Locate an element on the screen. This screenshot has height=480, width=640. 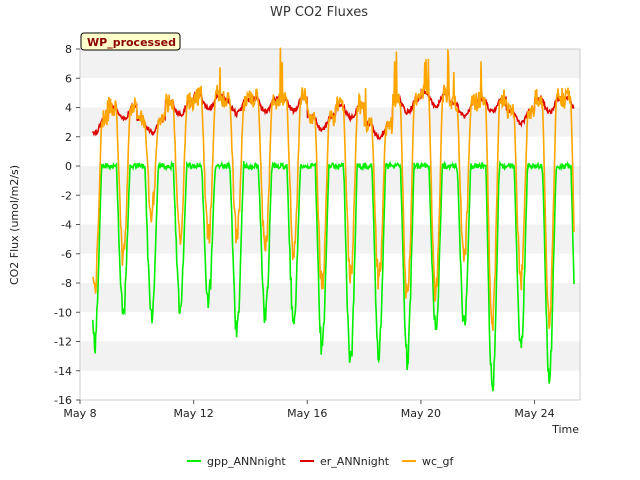
legend-item: er_ANNnight is located at coordinates (345, 461).